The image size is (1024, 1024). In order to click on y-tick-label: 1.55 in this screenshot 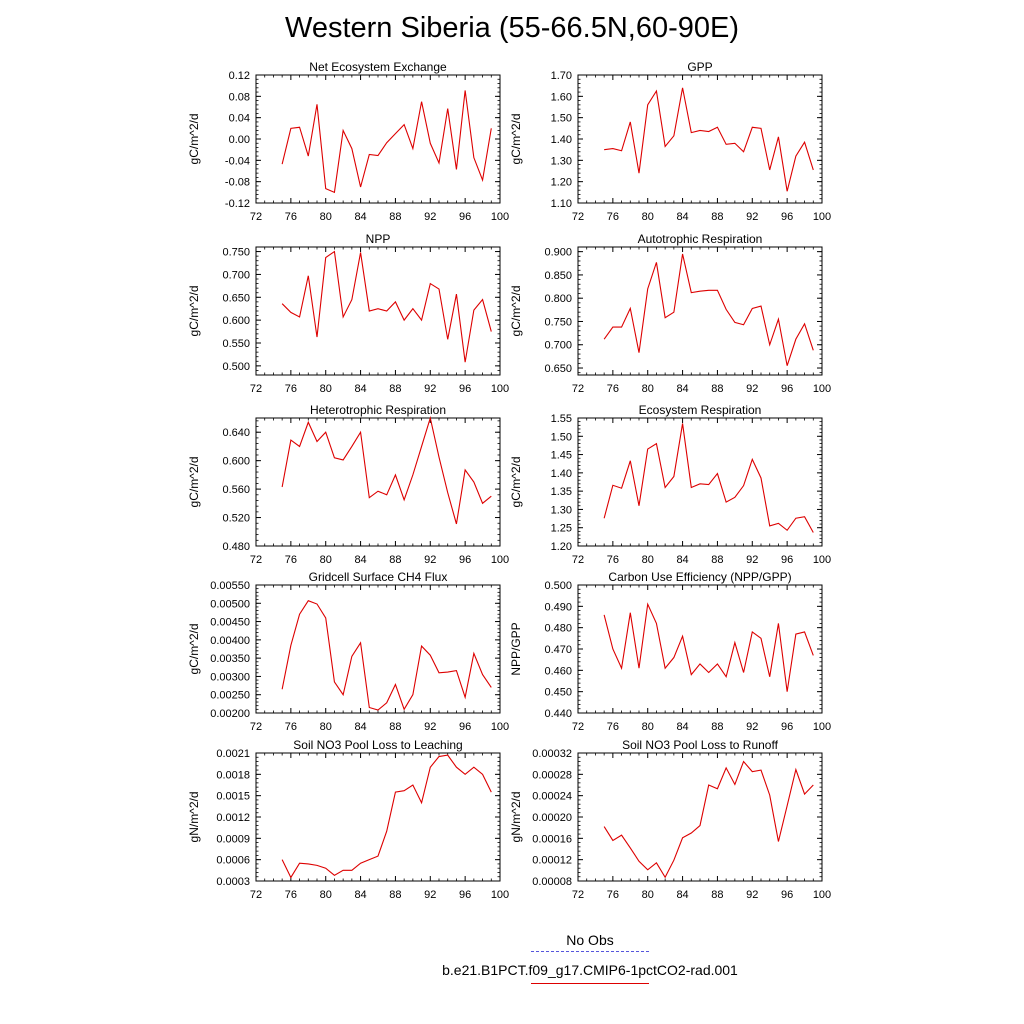, I will do `click(561, 419)`.